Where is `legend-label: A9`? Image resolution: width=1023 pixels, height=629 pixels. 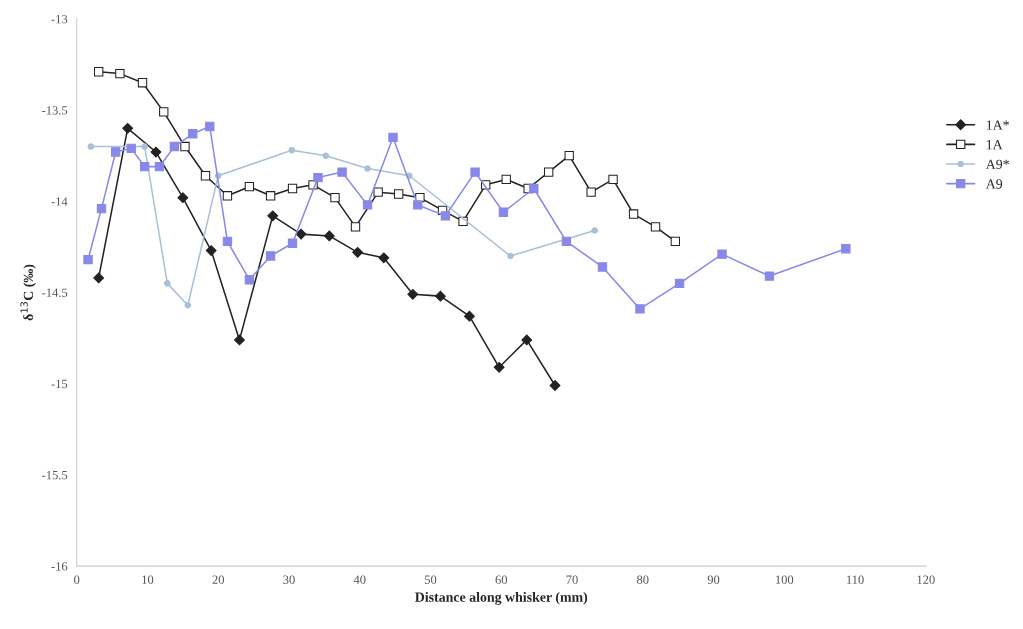 legend-label: A9 is located at coordinates (994, 184).